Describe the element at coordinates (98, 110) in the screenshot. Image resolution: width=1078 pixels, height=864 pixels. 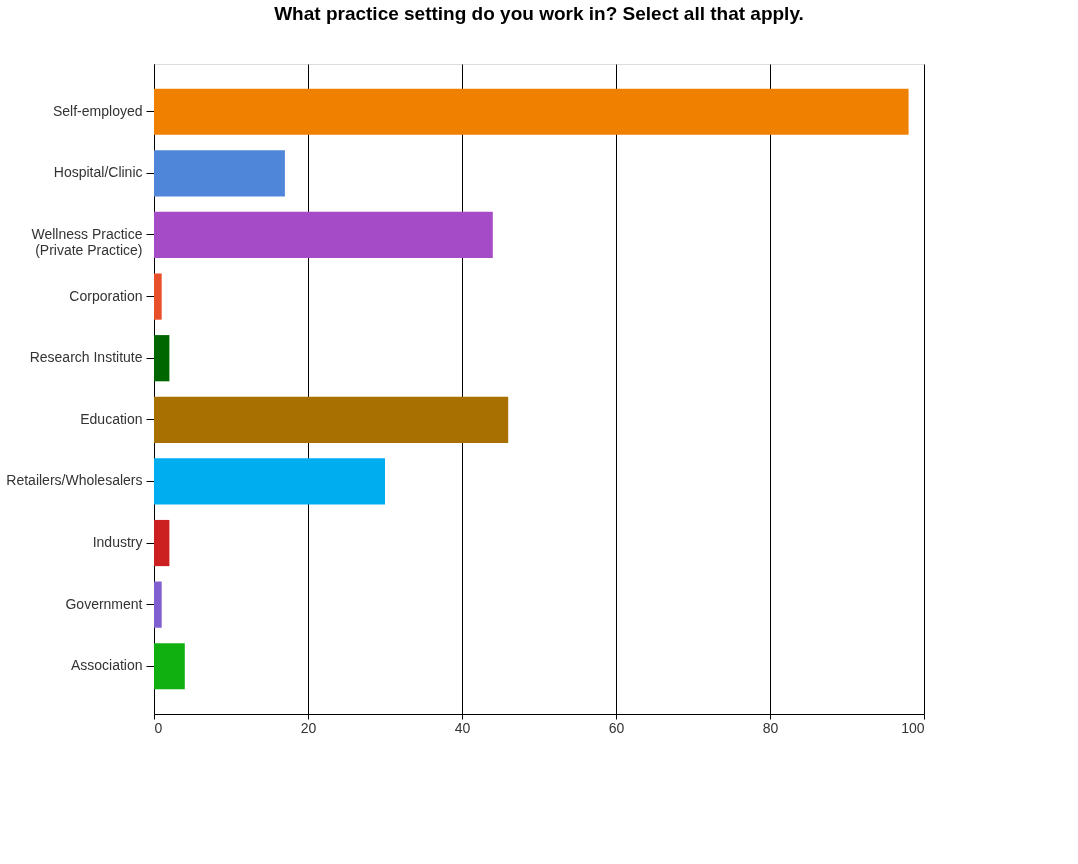
I see `y-tick-label: Self-employed` at that location.